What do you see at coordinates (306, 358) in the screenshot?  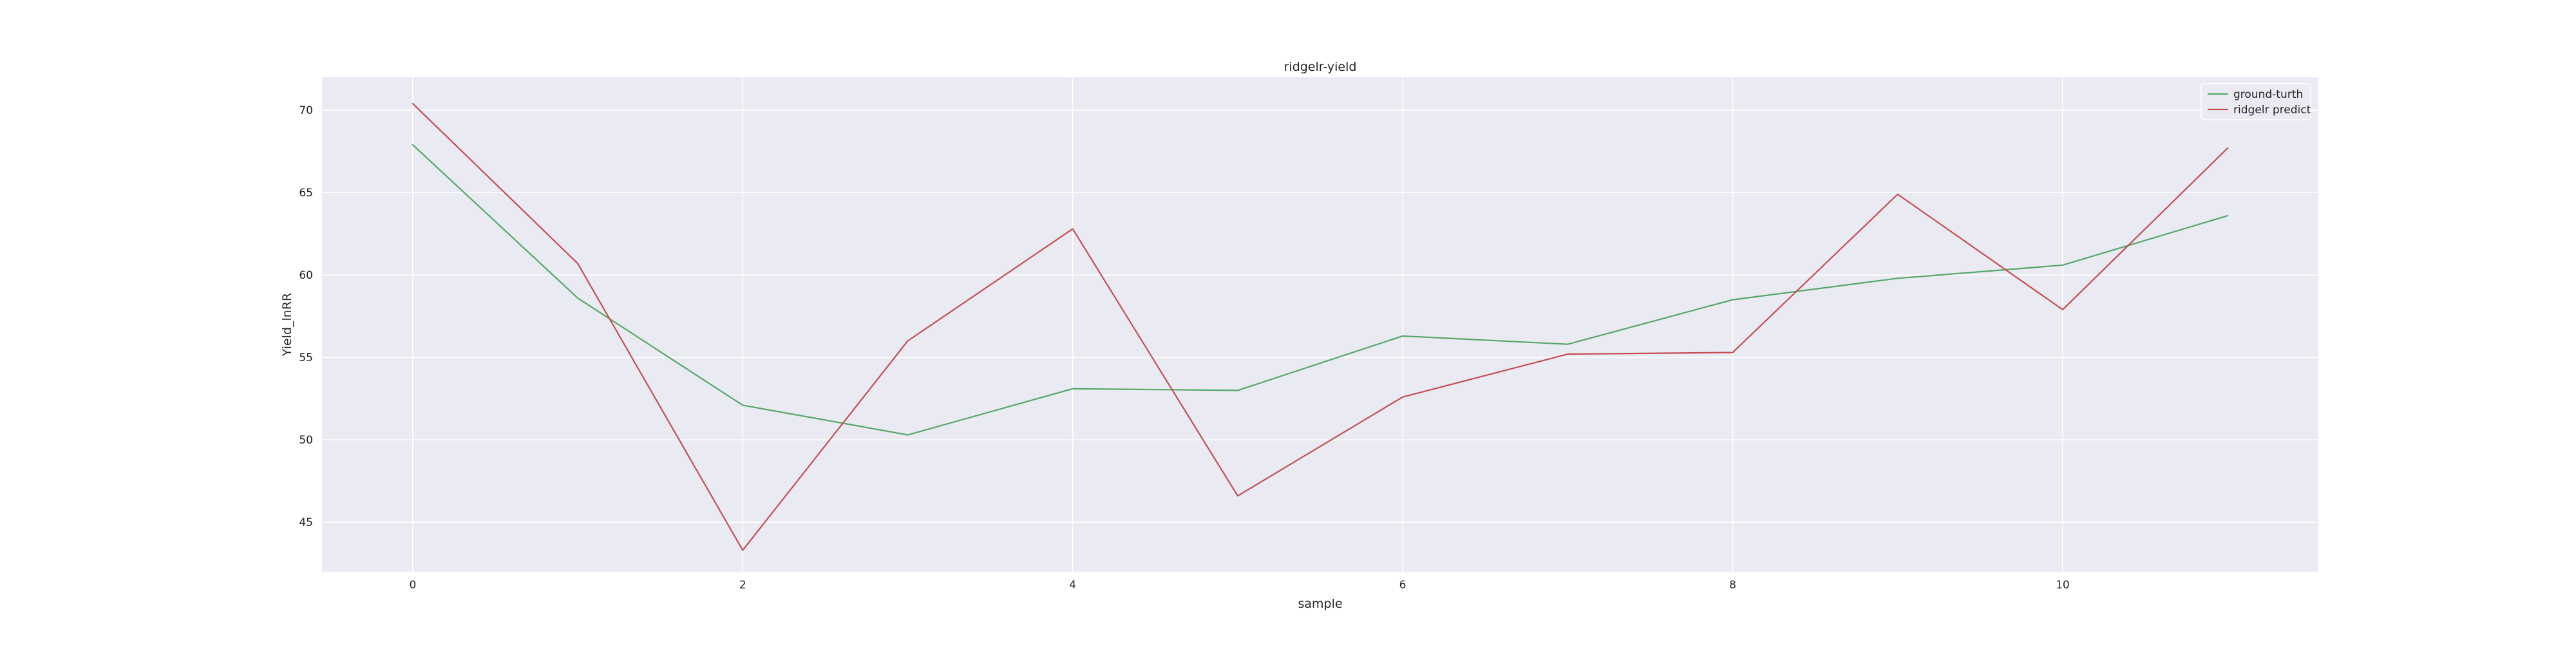 I see `y-tick-label: 55` at bounding box center [306, 358].